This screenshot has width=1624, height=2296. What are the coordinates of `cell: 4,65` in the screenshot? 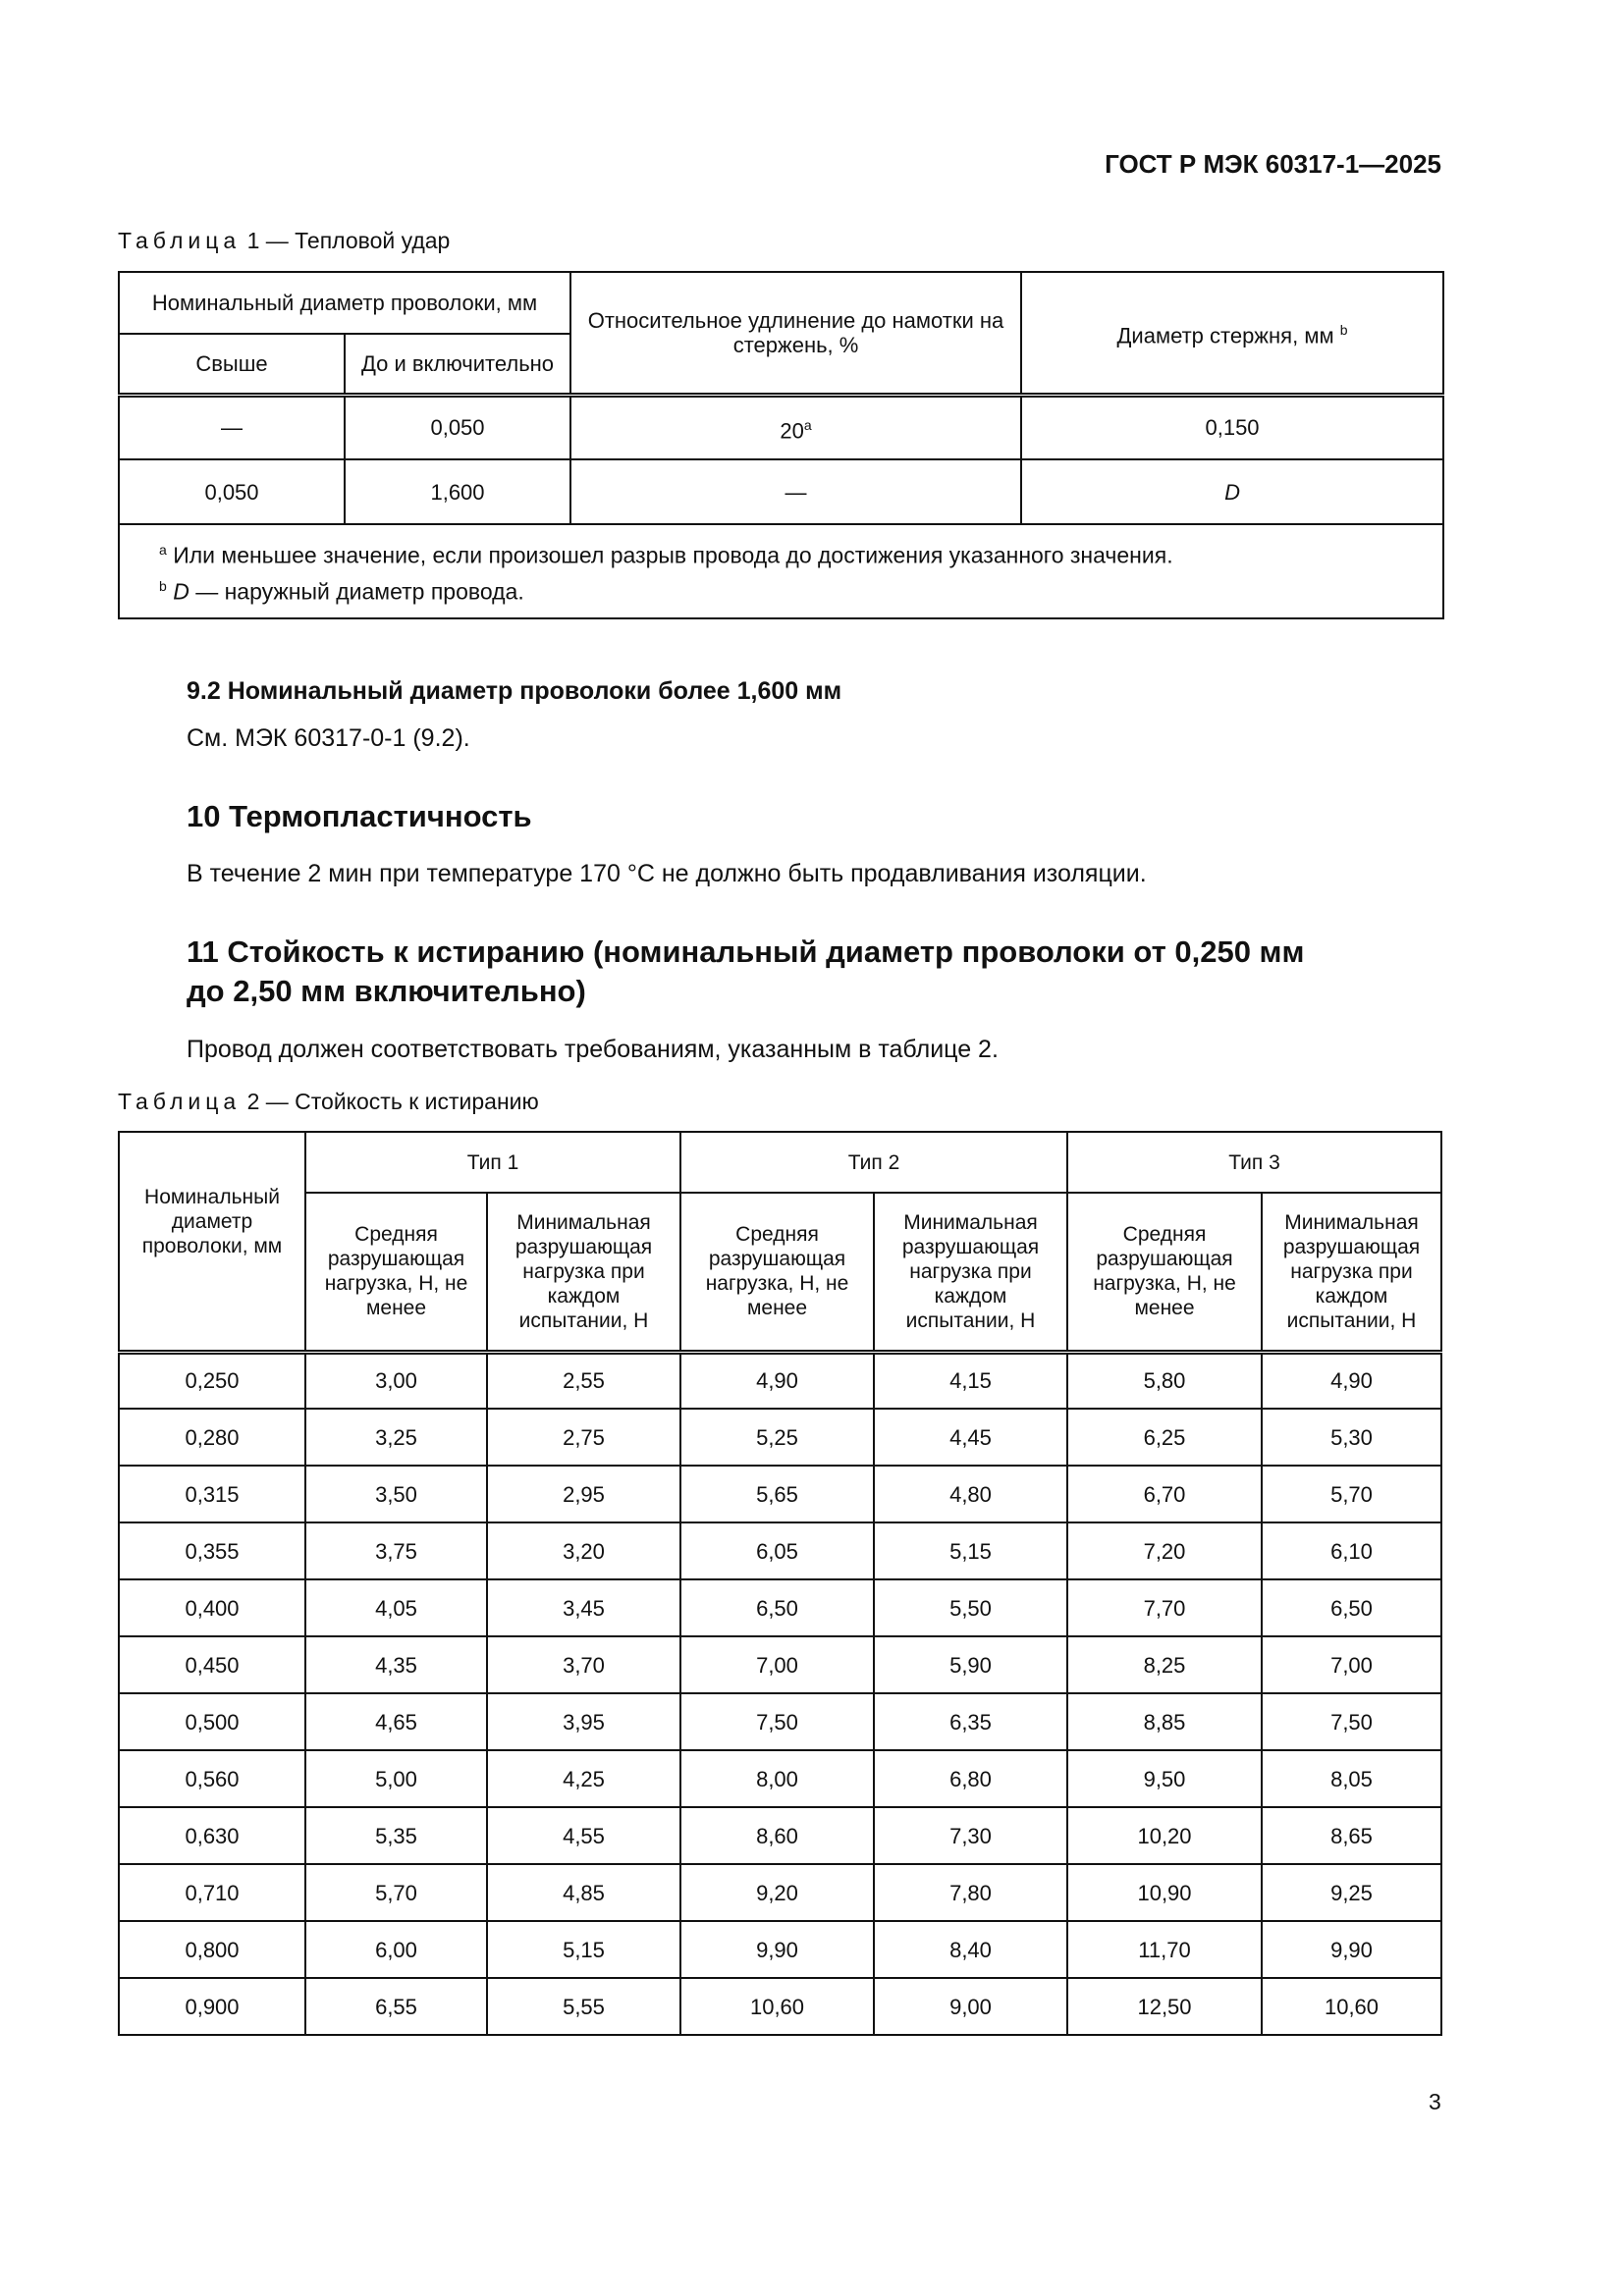 It's located at (396, 1721).